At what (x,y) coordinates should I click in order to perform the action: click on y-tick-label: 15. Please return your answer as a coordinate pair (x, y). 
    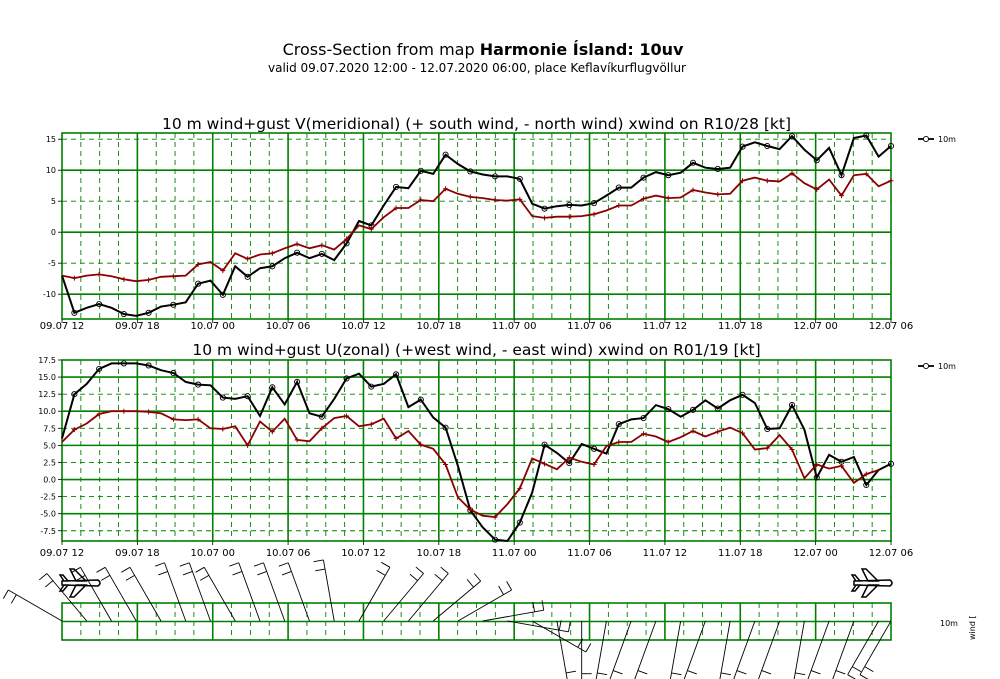
    Looking at the image, I should click on (51, 139).